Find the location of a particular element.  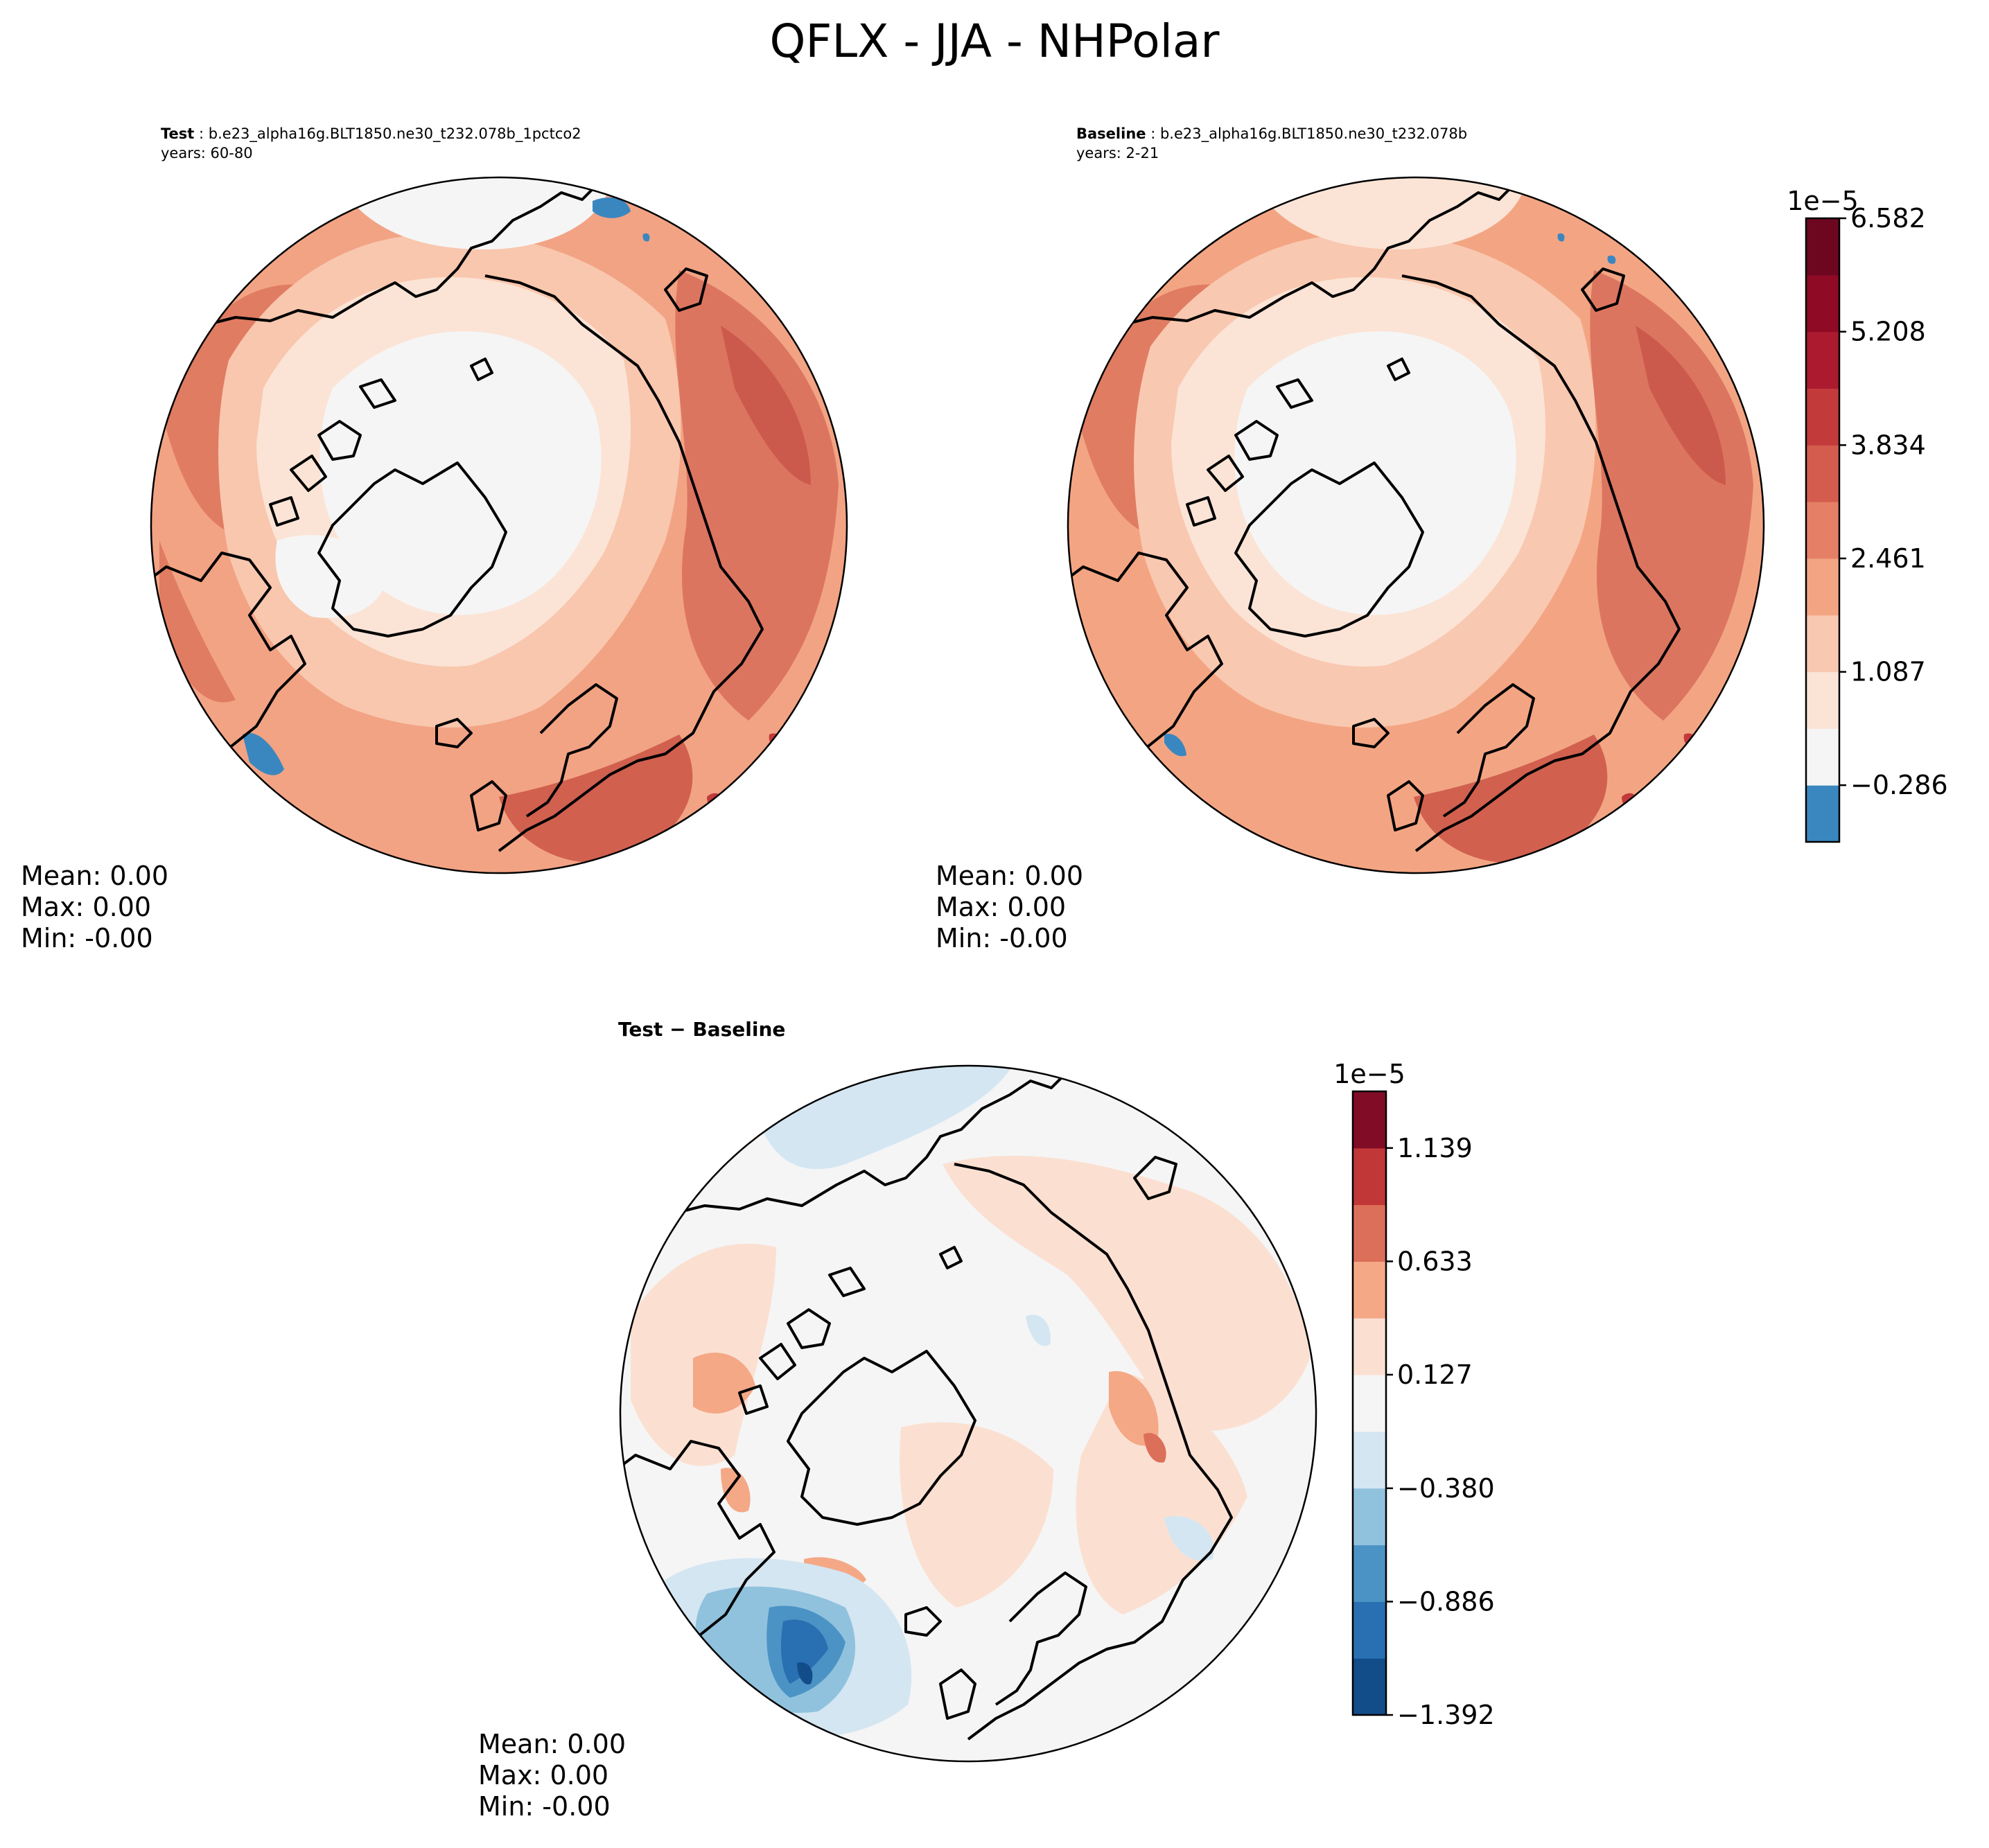

panel-test-years: years: 60-80 is located at coordinates (207, 153).